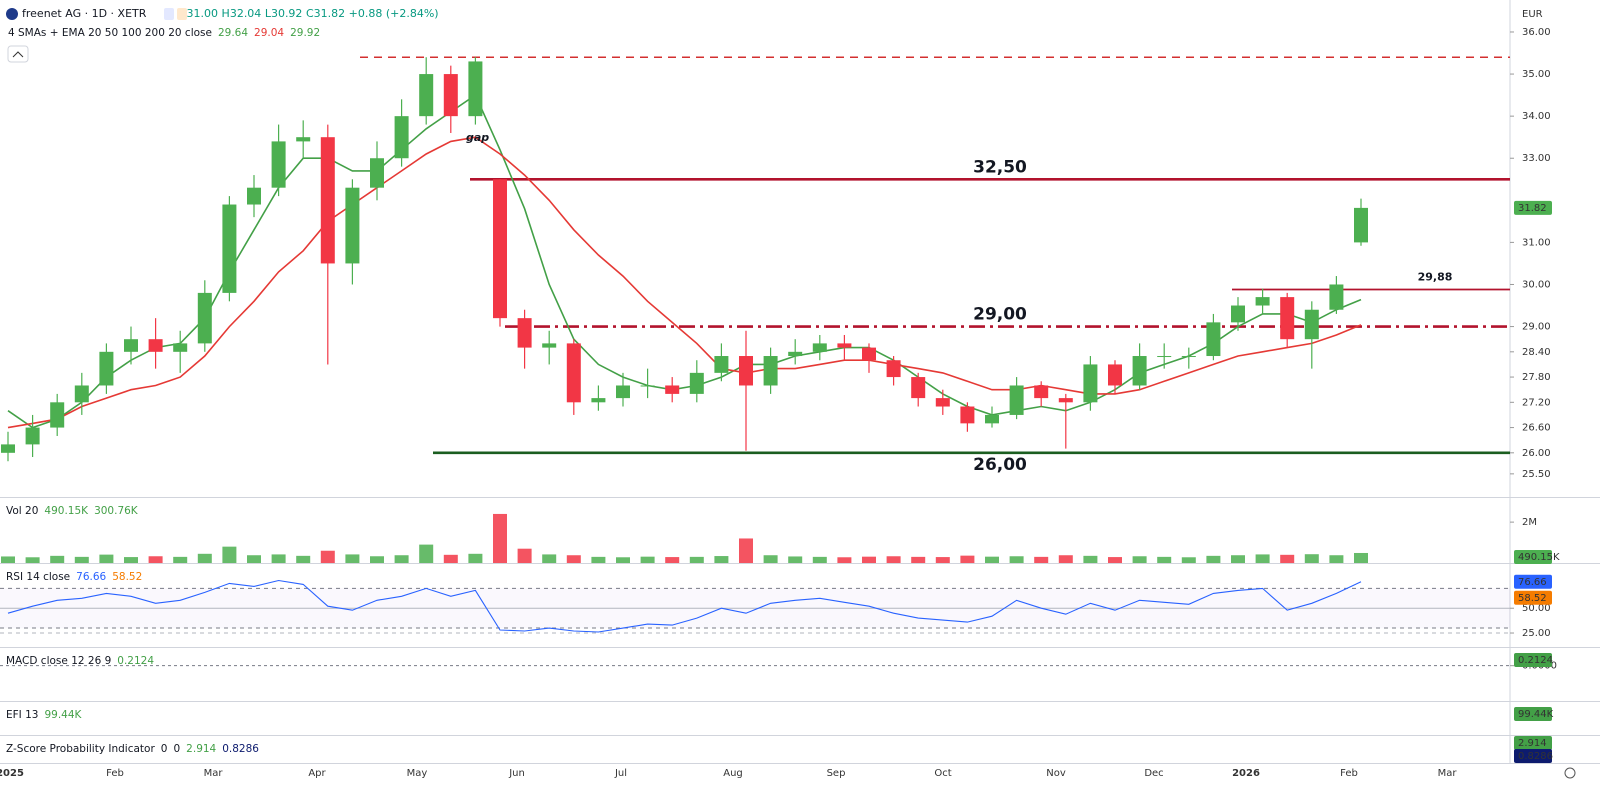  Describe the element at coordinates (325, 13) in the screenshot. I see `close: C31.82` at that location.